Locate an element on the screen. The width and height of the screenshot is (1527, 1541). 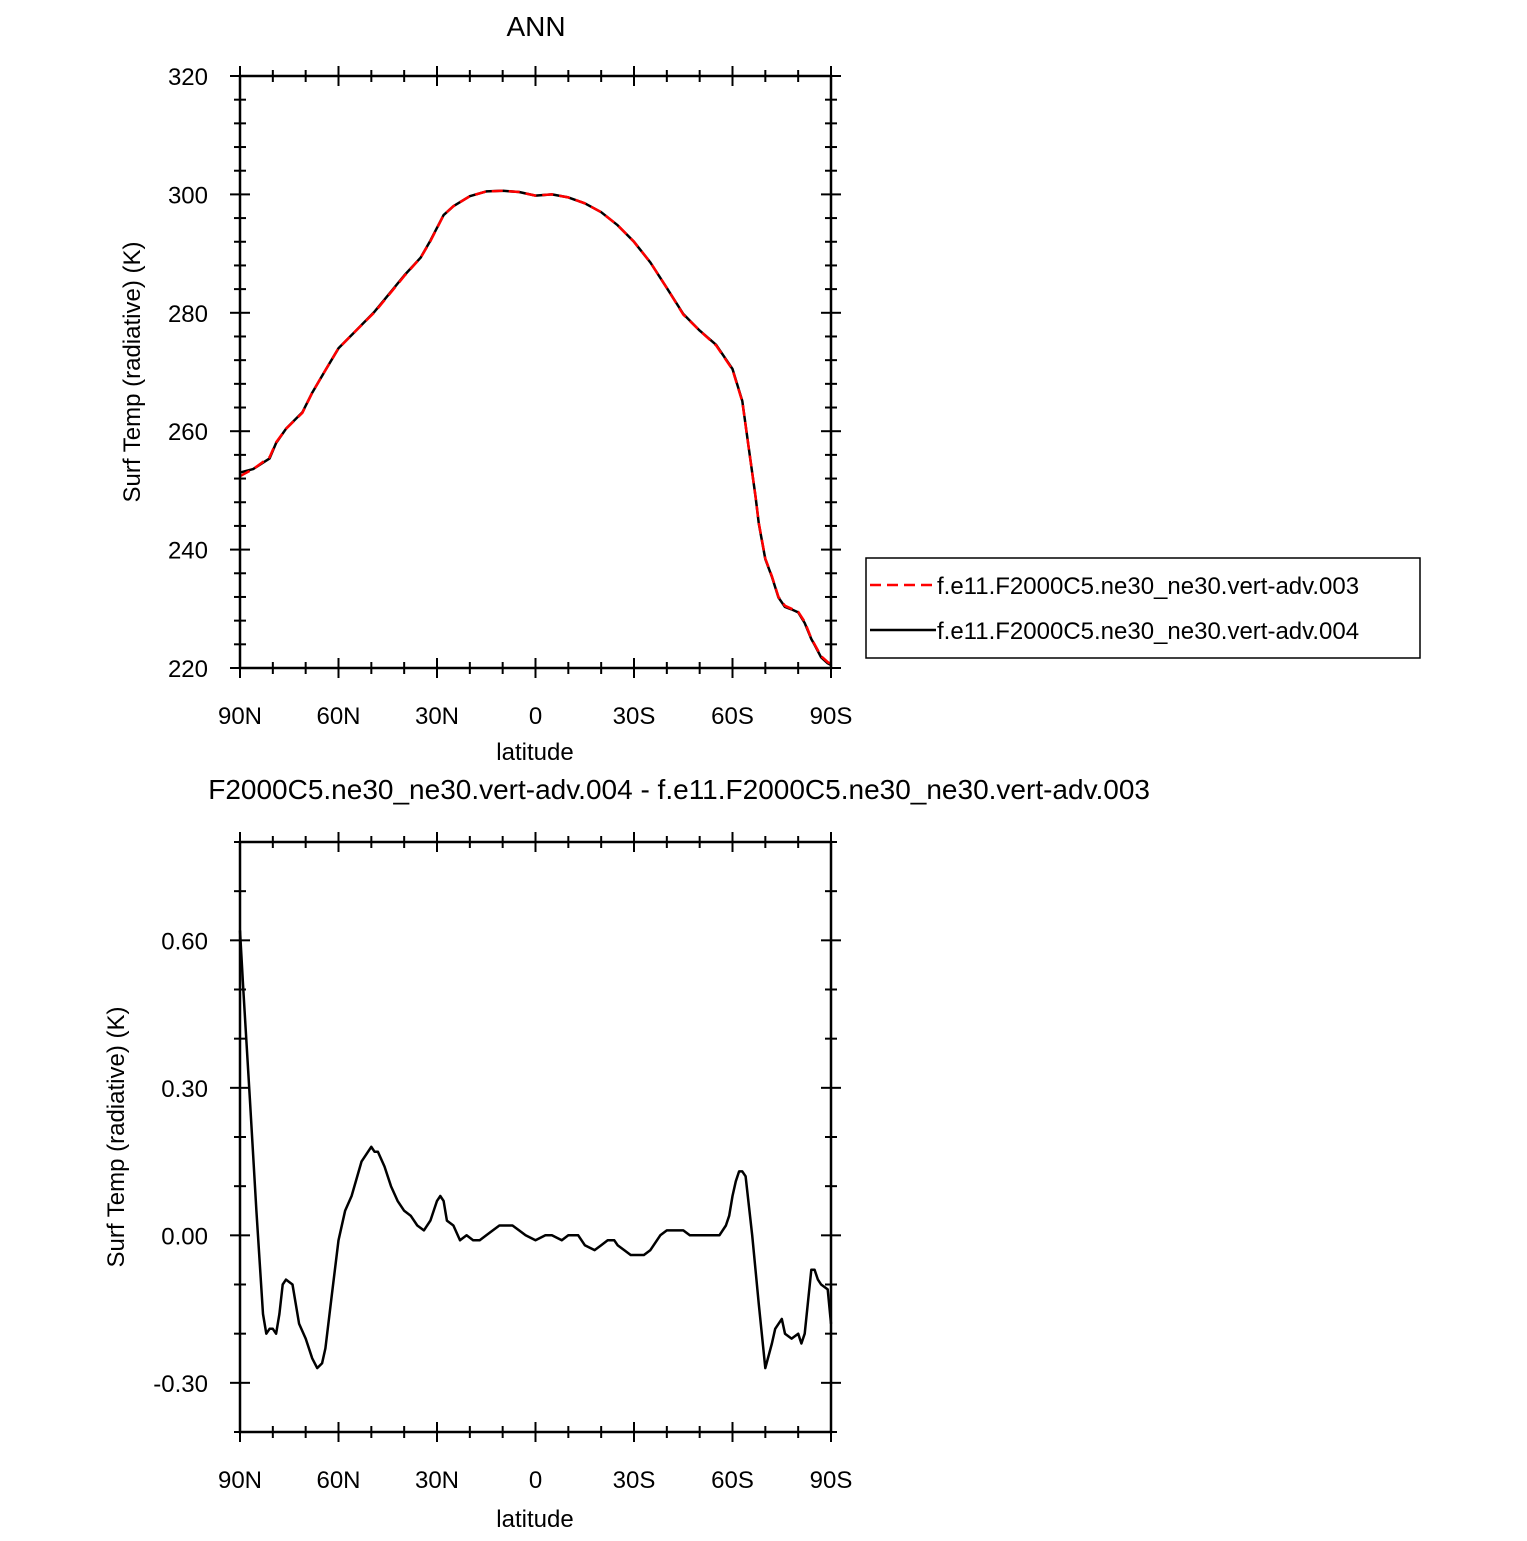
top-panel-x-tick-label: 60S is located at coordinates (732, 716).